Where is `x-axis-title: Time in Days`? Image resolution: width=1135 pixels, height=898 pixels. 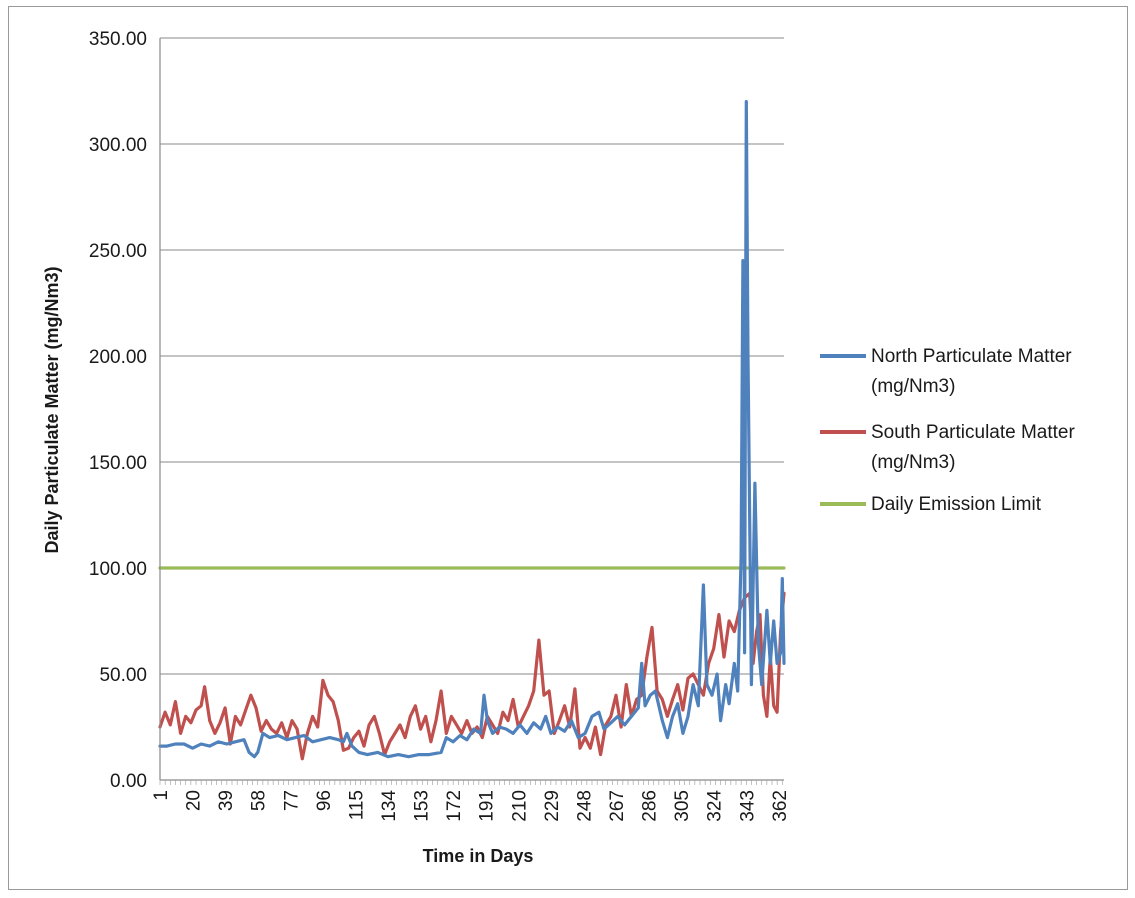
x-axis-title: Time in Days is located at coordinates (478, 856).